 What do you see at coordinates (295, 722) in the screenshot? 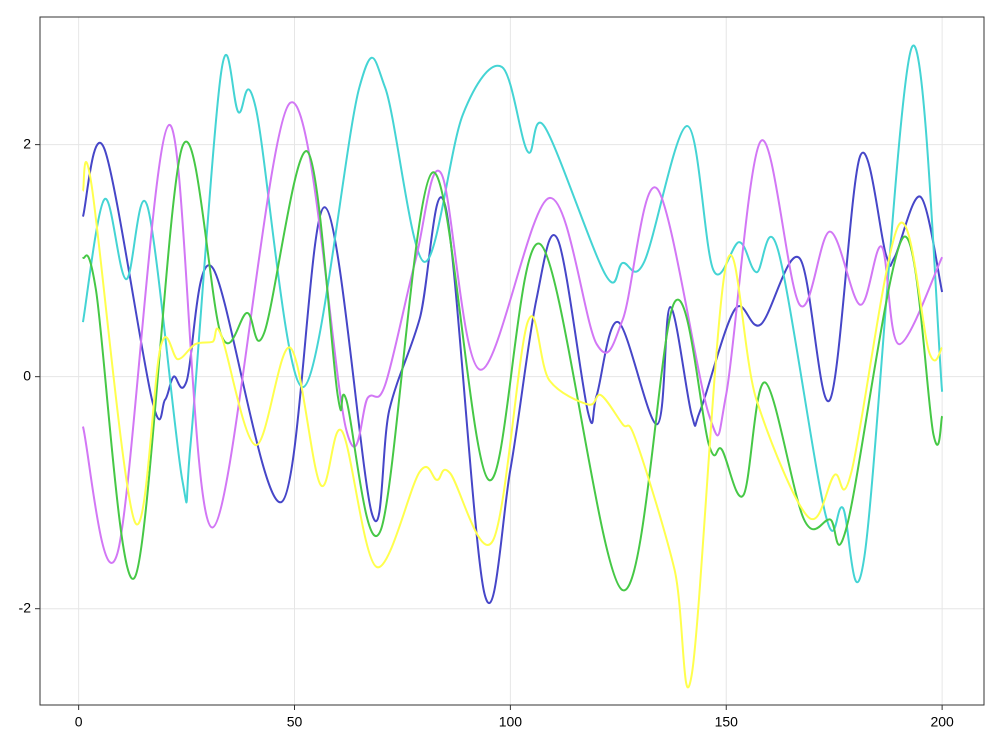
I see `x-tick-label: 50` at bounding box center [295, 722].